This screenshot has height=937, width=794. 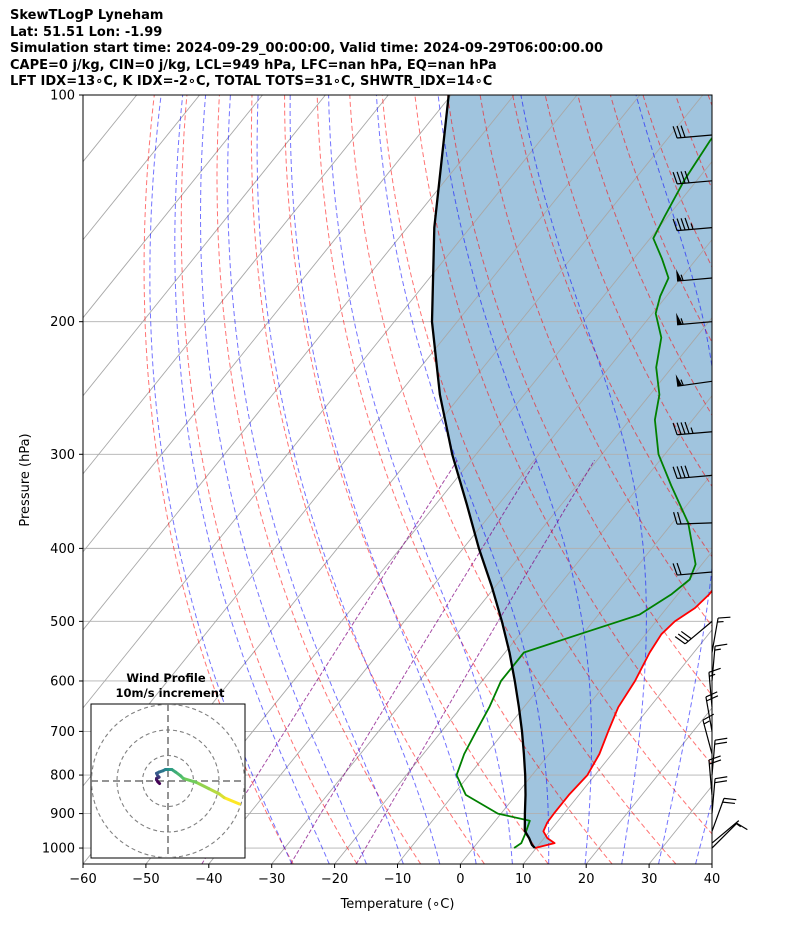 I want to click on x-tick-label: −20, so click(x=334, y=879).